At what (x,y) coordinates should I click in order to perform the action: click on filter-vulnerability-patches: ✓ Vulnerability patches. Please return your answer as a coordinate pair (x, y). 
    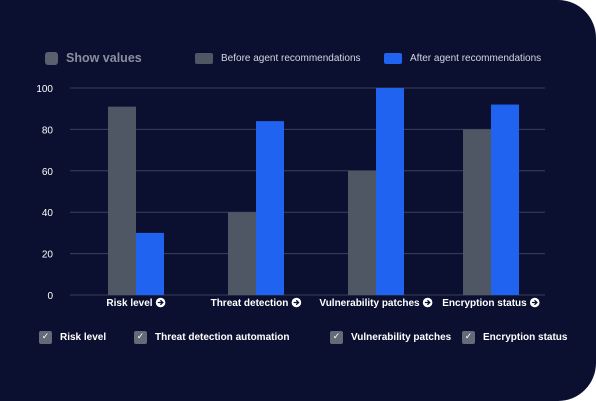
    Looking at the image, I should click on (390, 337).